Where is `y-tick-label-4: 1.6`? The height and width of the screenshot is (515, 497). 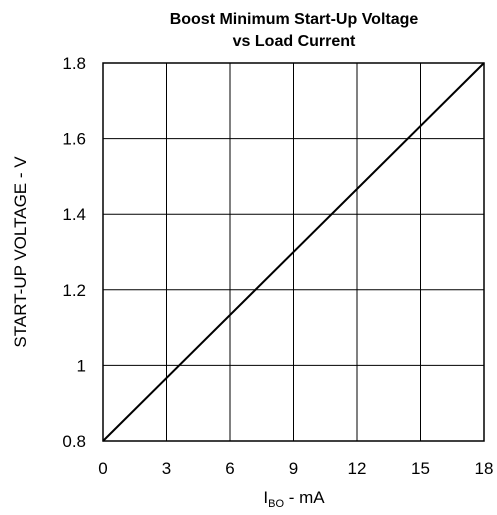 y-tick-label-4: 1.6 is located at coordinates (74, 139).